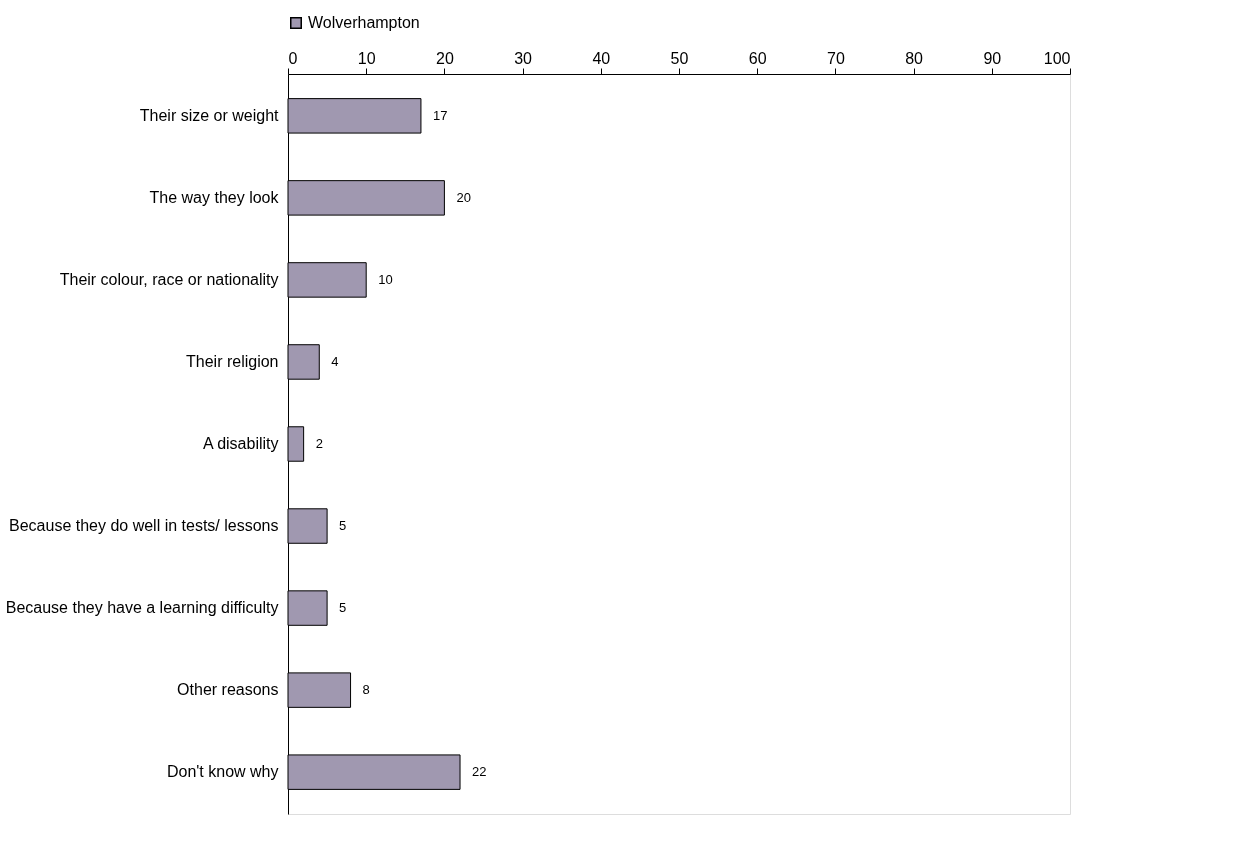 Image resolution: width=1247 pixels, height=860 pixels. Describe the element at coordinates (232, 361) in the screenshot. I see `y-tick-label: Their religion` at that location.